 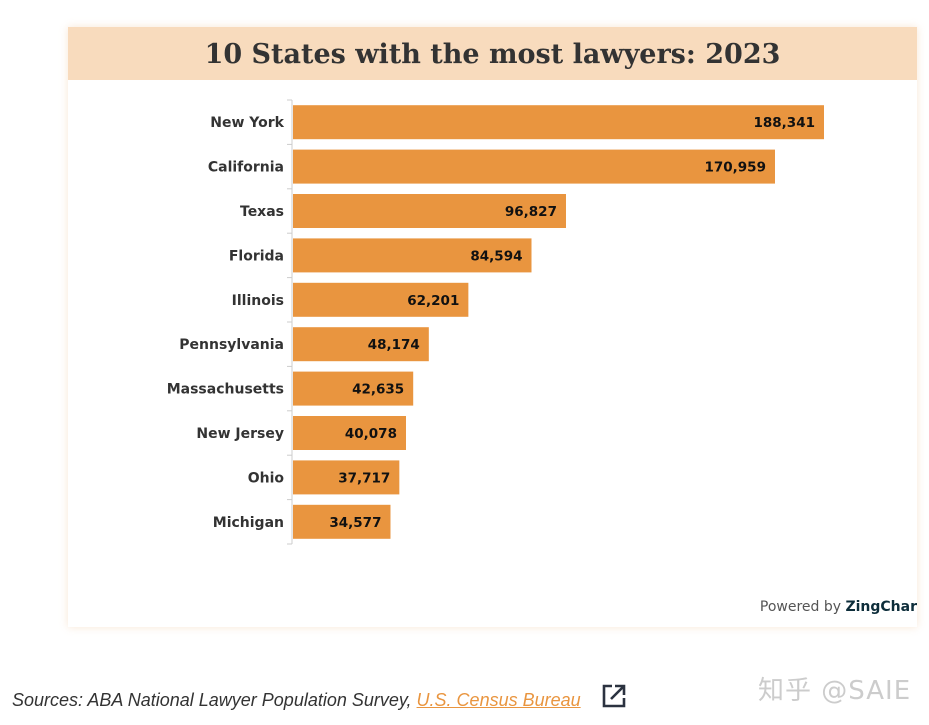 What do you see at coordinates (614, 696) in the screenshot?
I see `external-link-icon` at bounding box center [614, 696].